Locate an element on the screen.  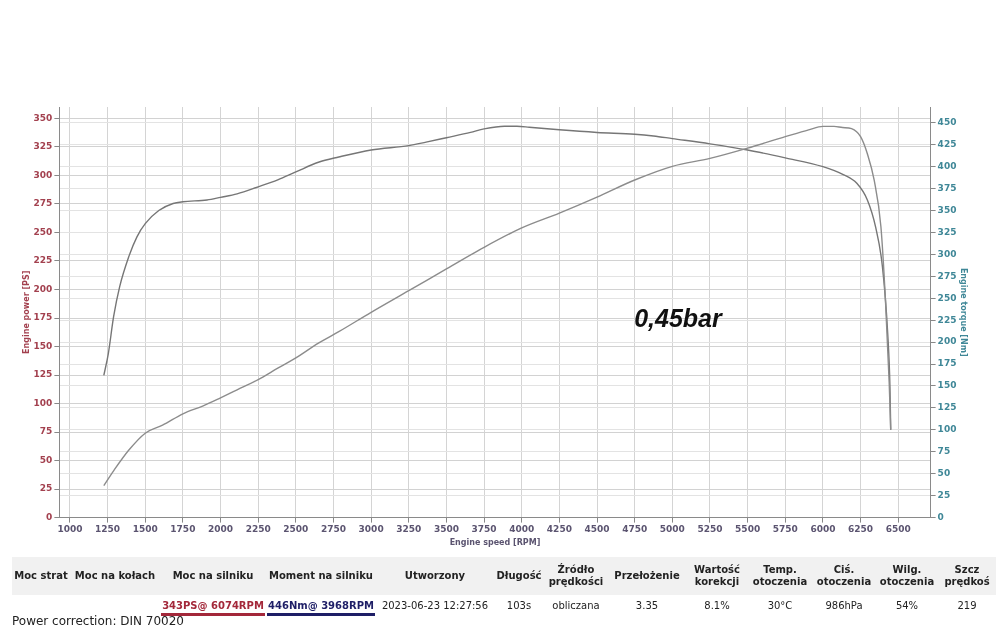
text: Ciś. otoczenia is located at coordinates (844, 576).